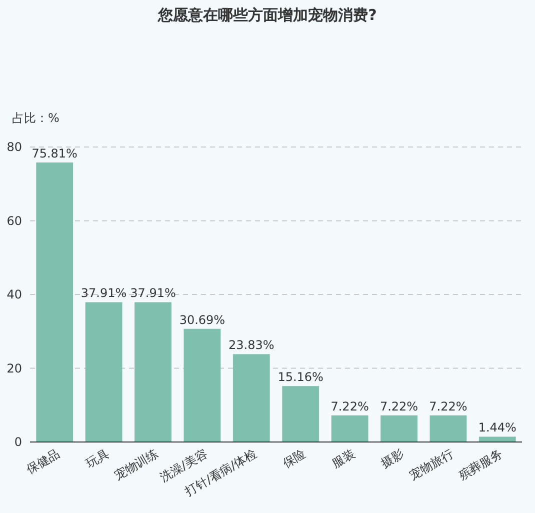 Image resolution: width=535 pixels, height=513 pixels. I want to click on x-tick-label: 宠物旅行, so click(431, 464).